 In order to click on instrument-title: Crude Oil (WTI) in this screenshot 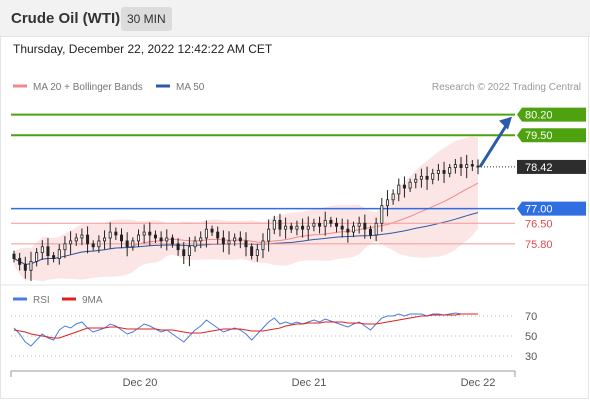, I will do `click(66, 18)`.